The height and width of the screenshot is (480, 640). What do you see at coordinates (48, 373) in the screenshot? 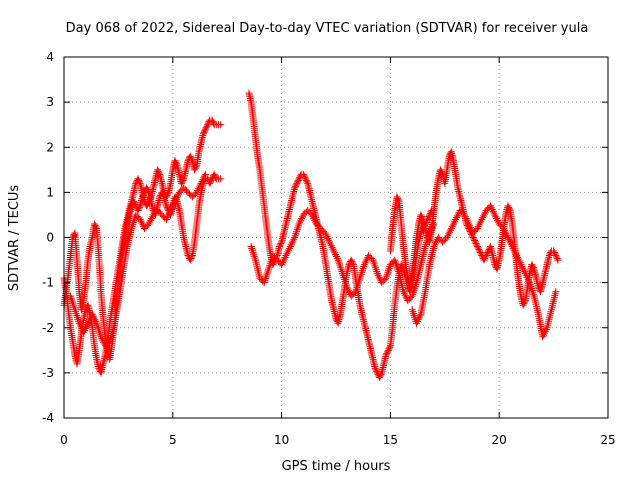
I see `y-tick-label: -3` at bounding box center [48, 373].